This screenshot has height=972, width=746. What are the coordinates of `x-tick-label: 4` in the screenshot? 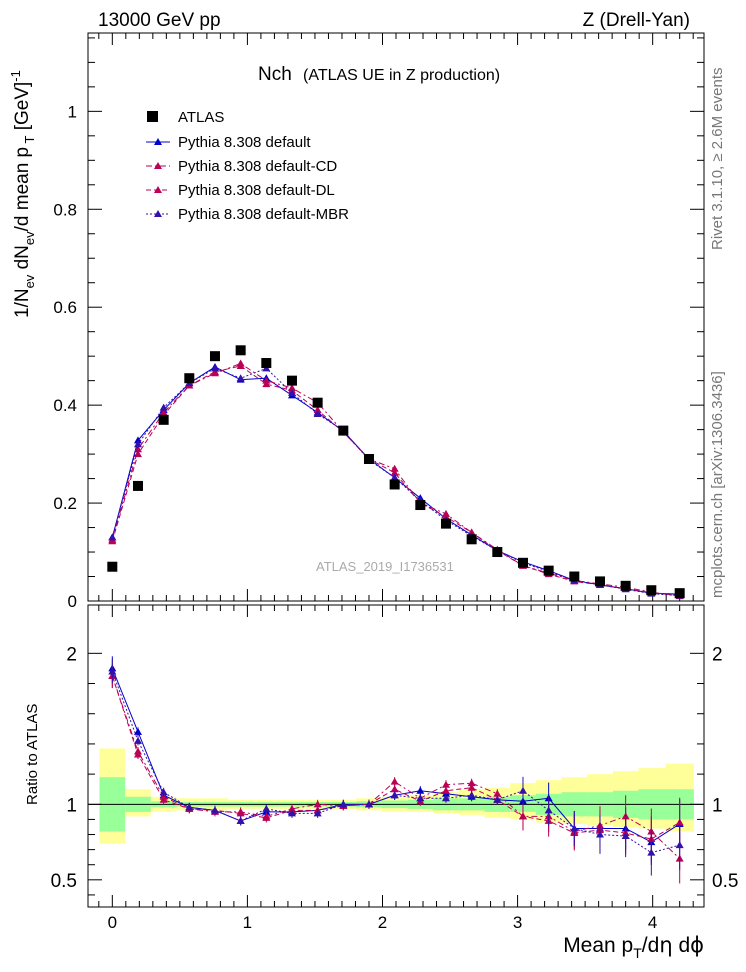 It's located at (652, 922).